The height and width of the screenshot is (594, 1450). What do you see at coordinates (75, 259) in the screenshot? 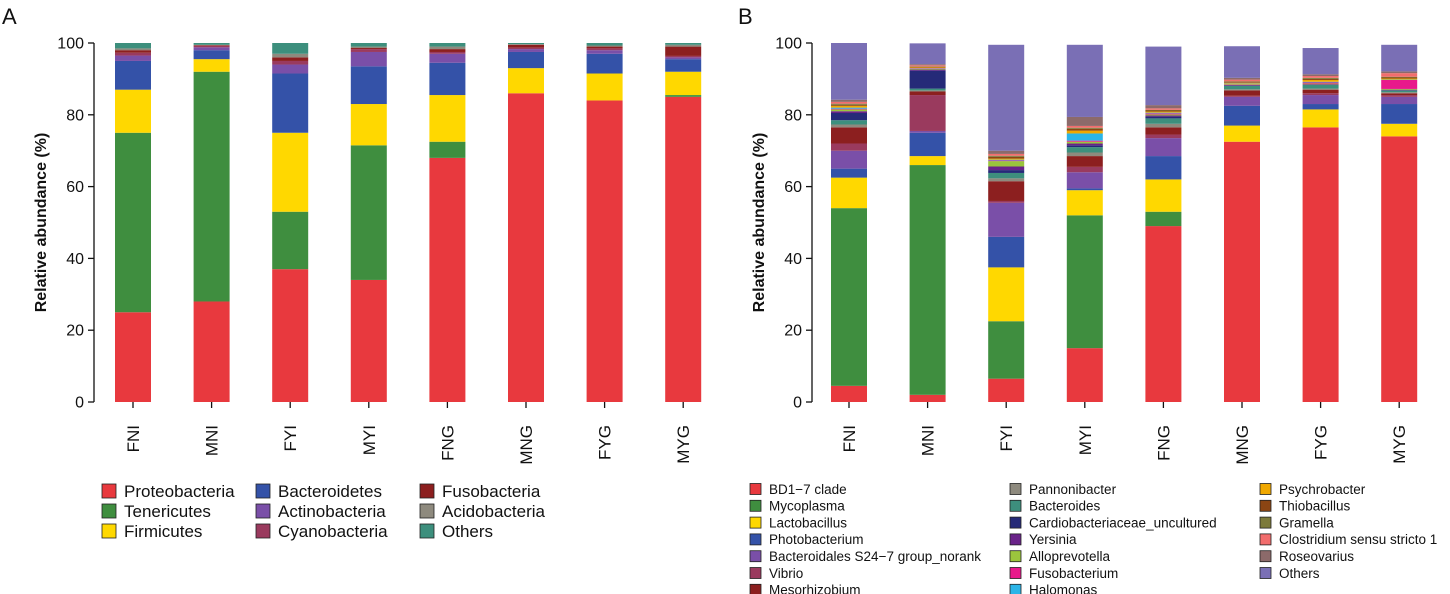
I see `y-tick-label: 40` at bounding box center [75, 259].